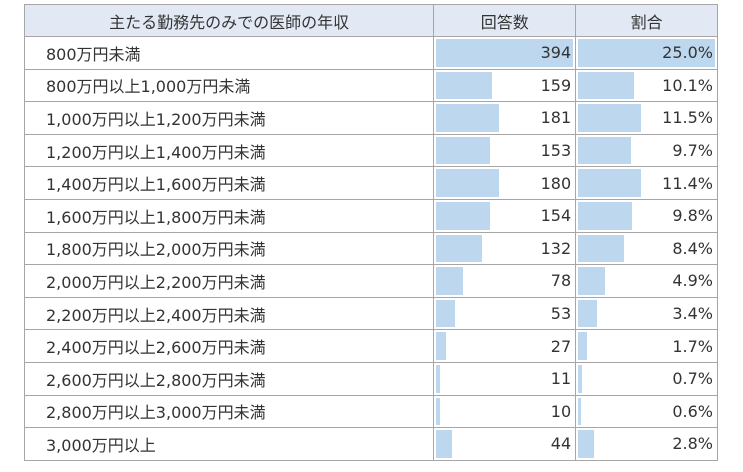 The width and height of the screenshot is (743, 472). I want to click on ratio-value: 25.0%, so click(687, 53).